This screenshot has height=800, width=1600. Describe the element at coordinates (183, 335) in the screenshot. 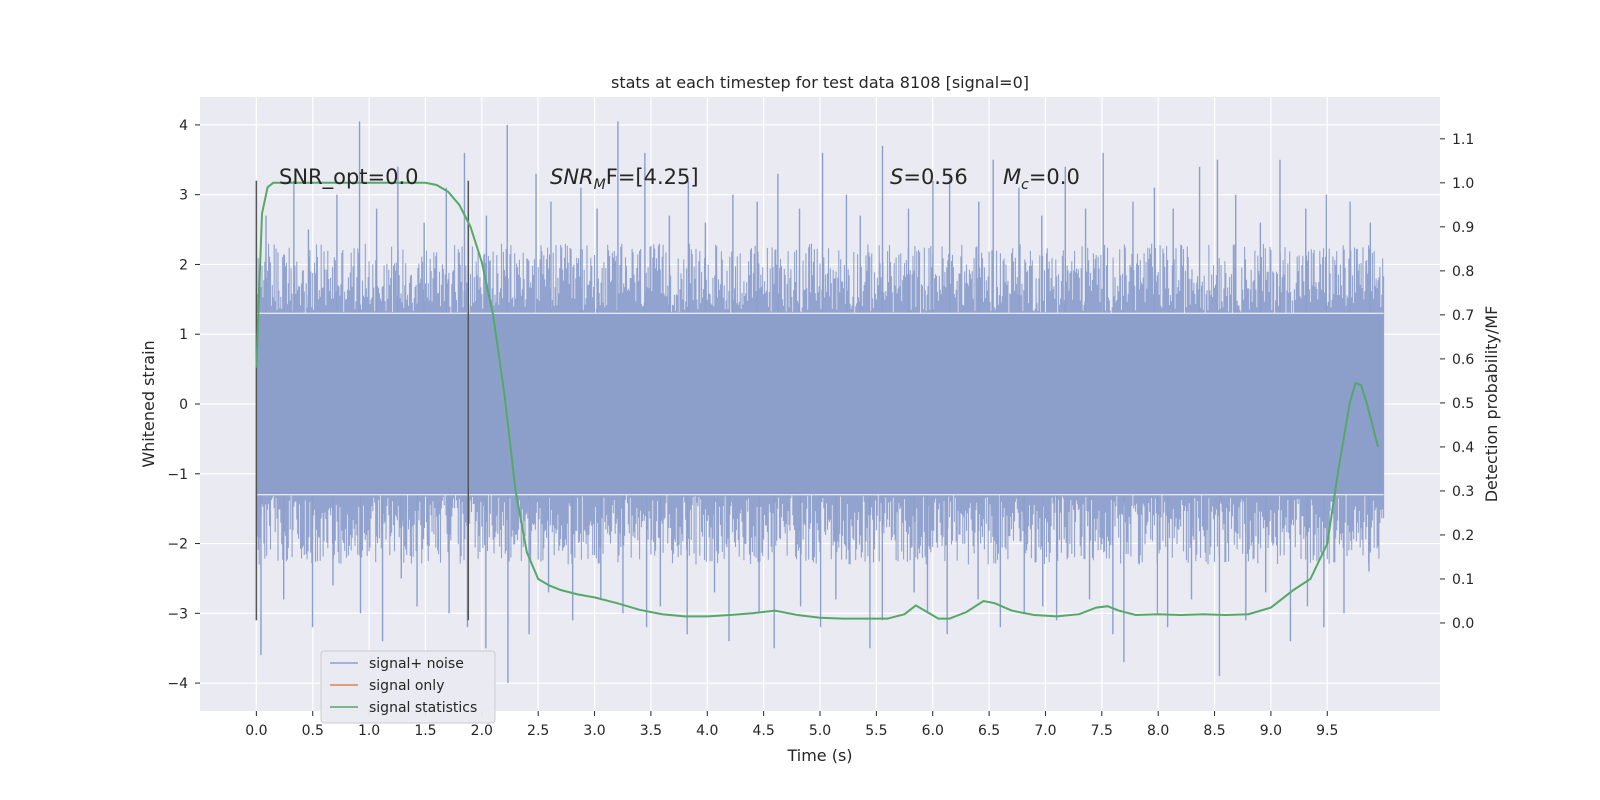

I see `y-left-tick-label-5: 1` at that location.